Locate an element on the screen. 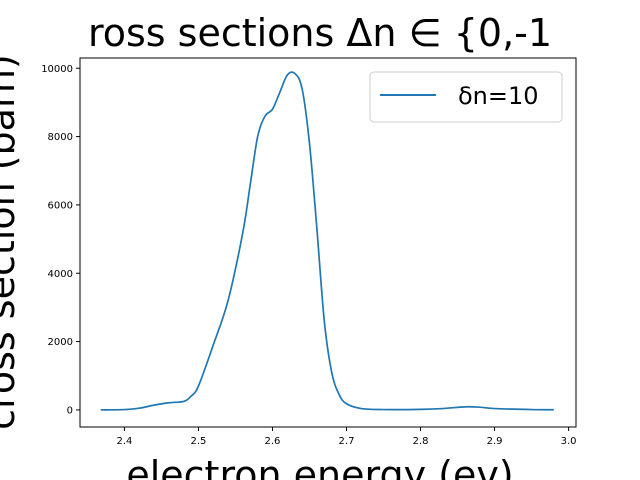 This screenshot has height=480, width=640. legend-box is located at coordinates (466, 97).